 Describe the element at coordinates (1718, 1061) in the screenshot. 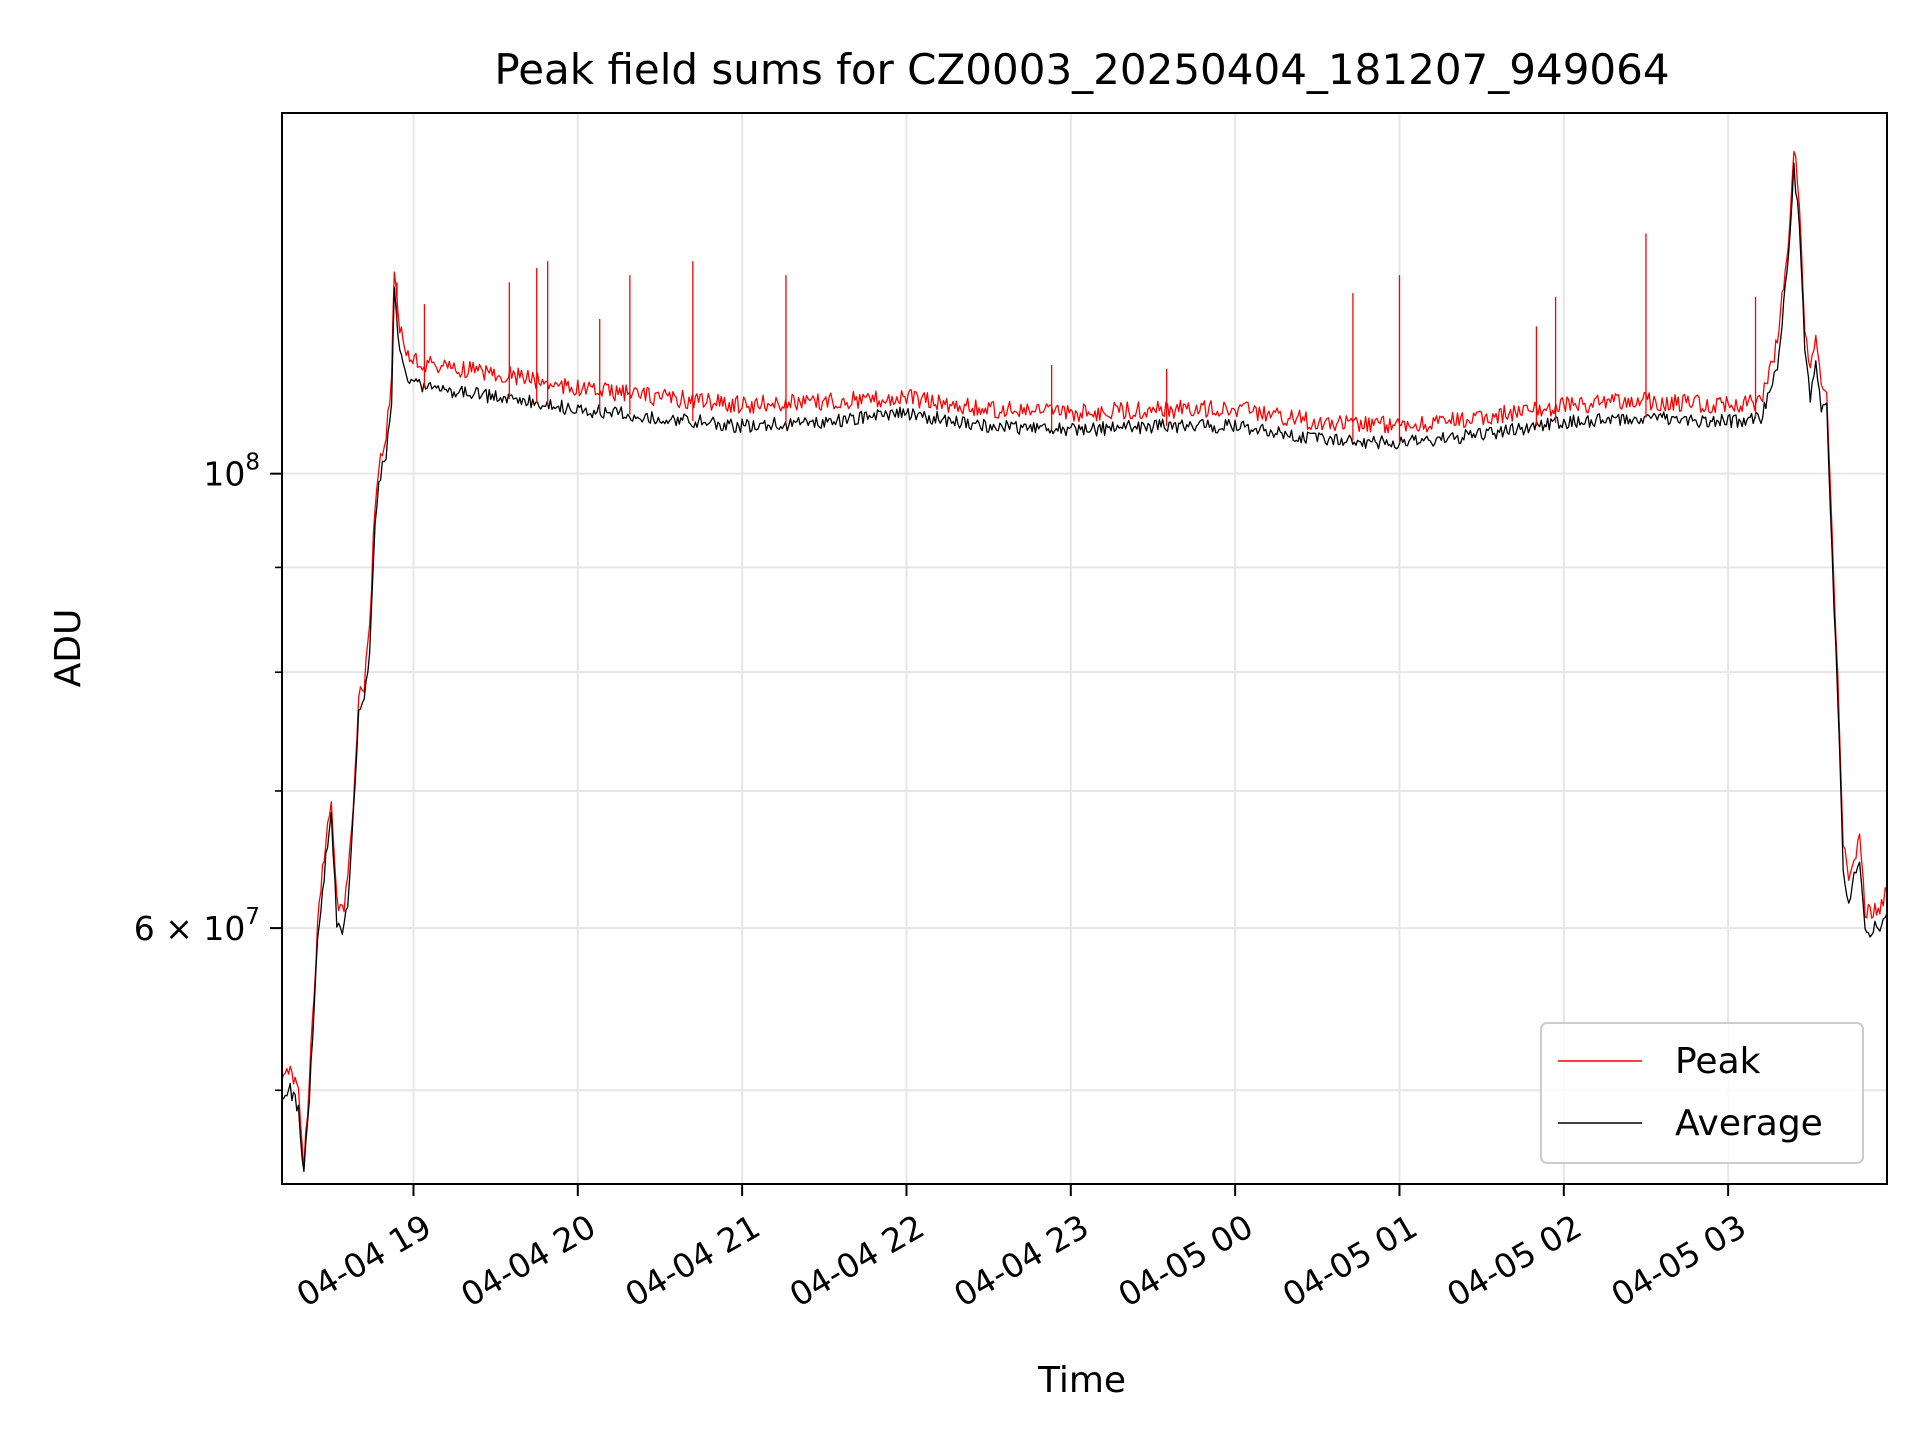

I see `legend-peak-label: Peak` at that location.